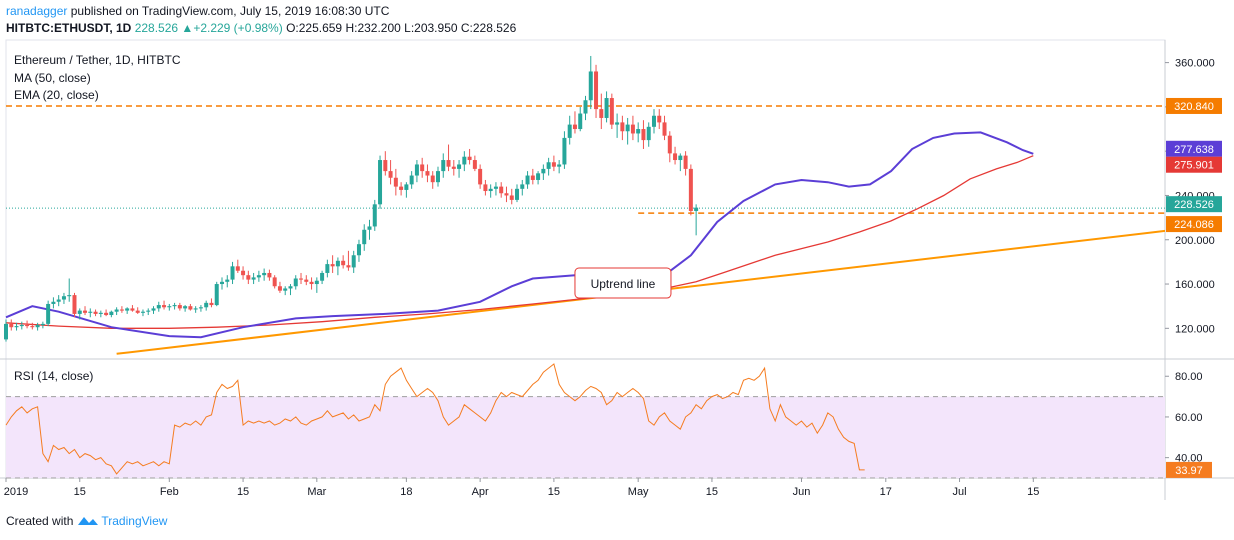 Image resolution: width=1234 pixels, height=540 pixels. Describe the element at coordinates (1189, 459) in the screenshot. I see `rsi-tick-label: 40.00` at that location.